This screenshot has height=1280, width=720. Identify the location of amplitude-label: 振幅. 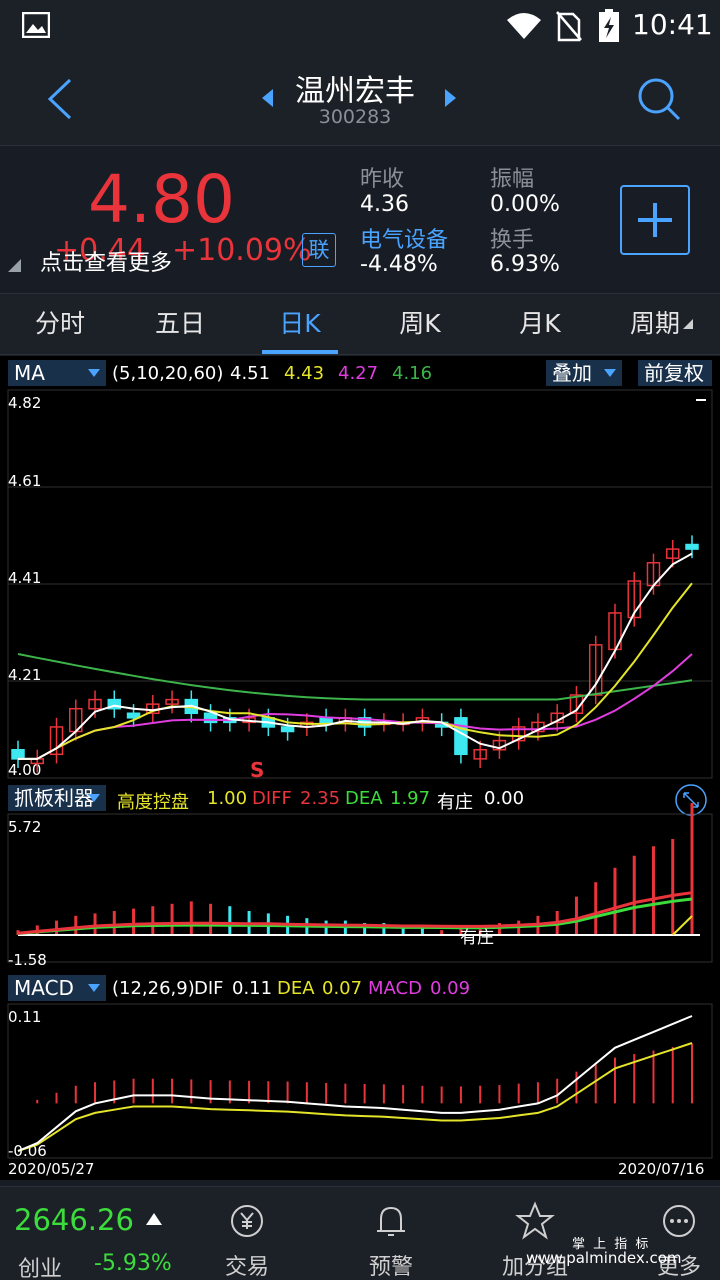
(512, 179).